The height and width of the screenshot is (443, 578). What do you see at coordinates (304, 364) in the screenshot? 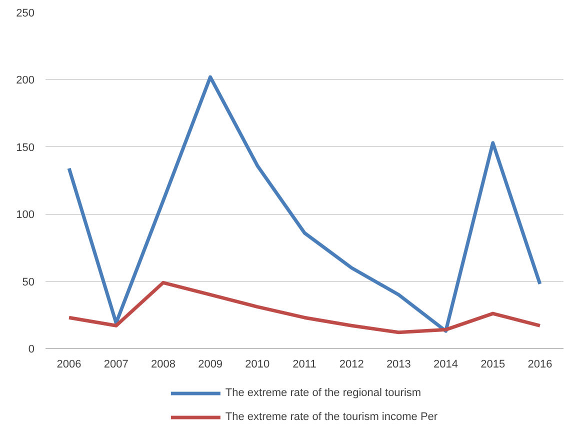
I see `x-tick-label: 2011` at bounding box center [304, 364].